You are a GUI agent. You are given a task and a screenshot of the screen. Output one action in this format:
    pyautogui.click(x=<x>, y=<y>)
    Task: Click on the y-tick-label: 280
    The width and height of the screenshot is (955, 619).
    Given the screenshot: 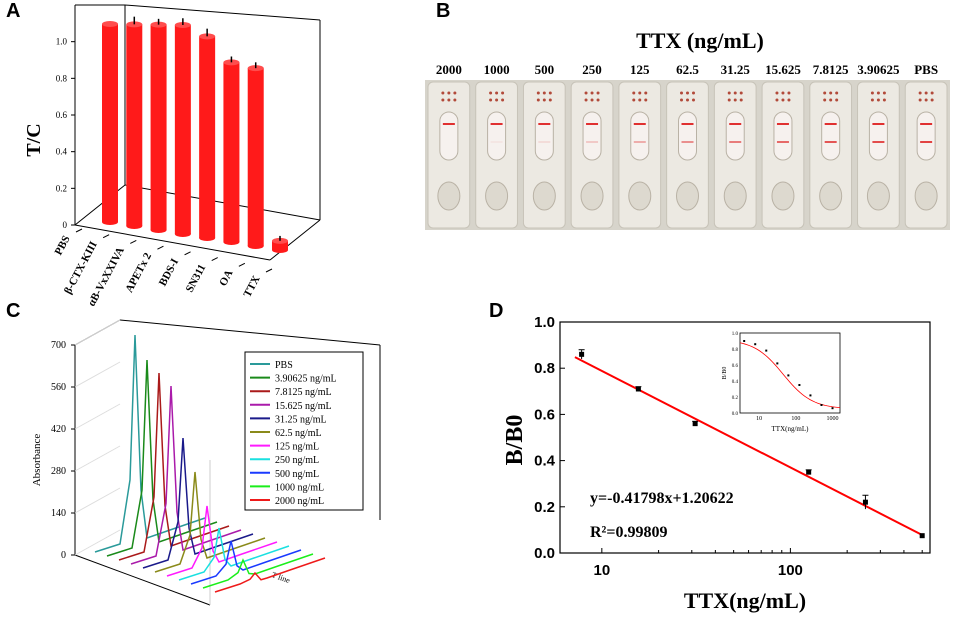 What is the action you would take?
    pyautogui.click(x=58, y=471)
    